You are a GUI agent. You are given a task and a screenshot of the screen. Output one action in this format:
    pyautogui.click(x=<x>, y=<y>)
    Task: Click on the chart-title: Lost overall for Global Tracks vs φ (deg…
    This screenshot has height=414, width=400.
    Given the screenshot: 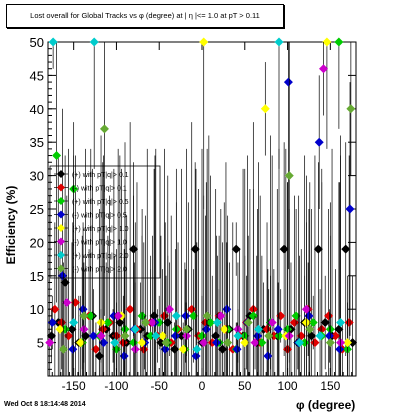 What is the action you would take?
    pyautogui.click(x=145, y=16)
    